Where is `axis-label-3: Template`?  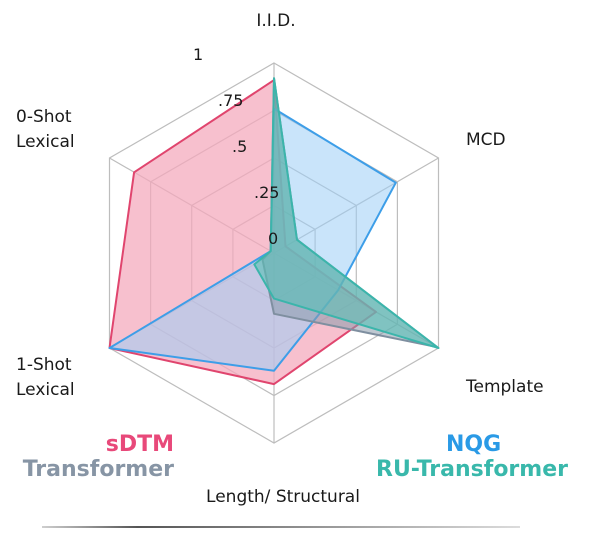 axis-label-3: Template is located at coordinates (504, 387).